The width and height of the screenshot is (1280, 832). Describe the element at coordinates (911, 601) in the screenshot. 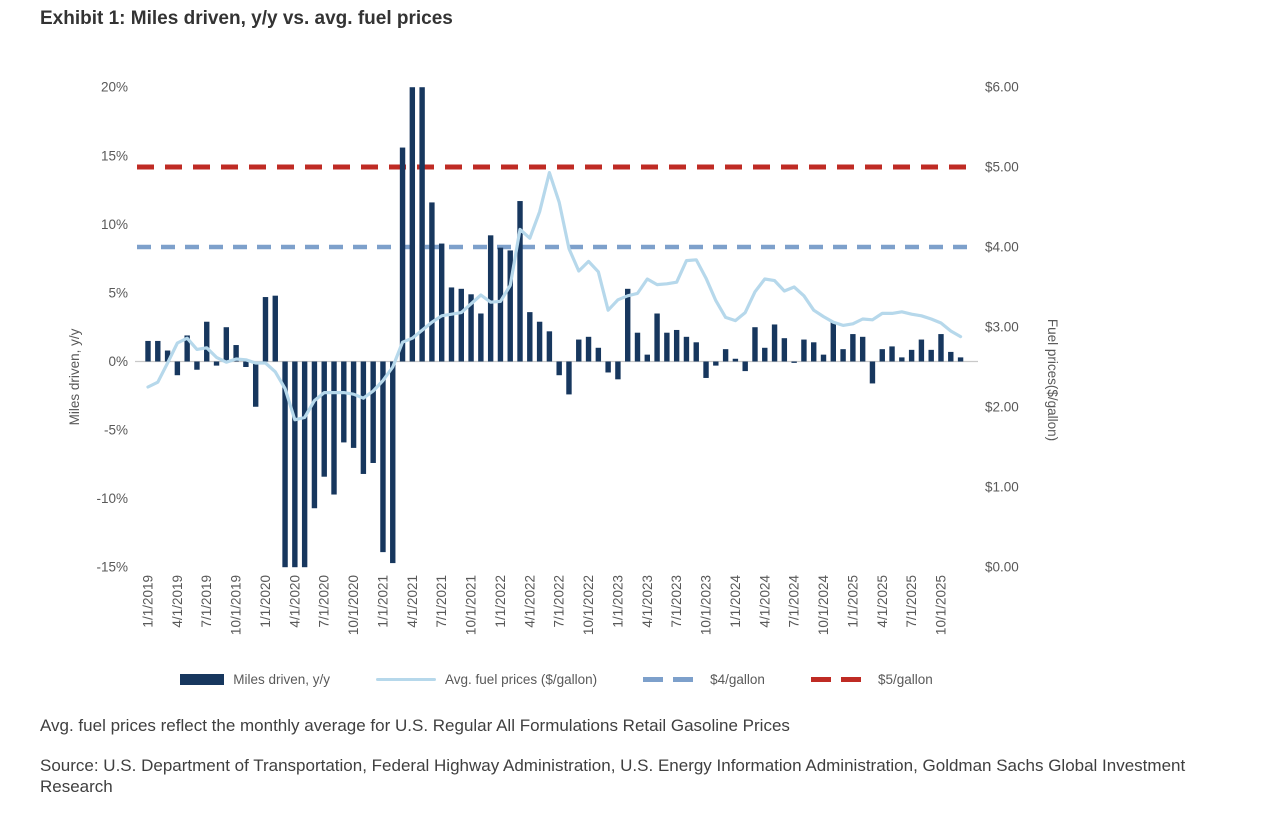

I see `x-axis-tick-label: 7/1/2025` at that location.